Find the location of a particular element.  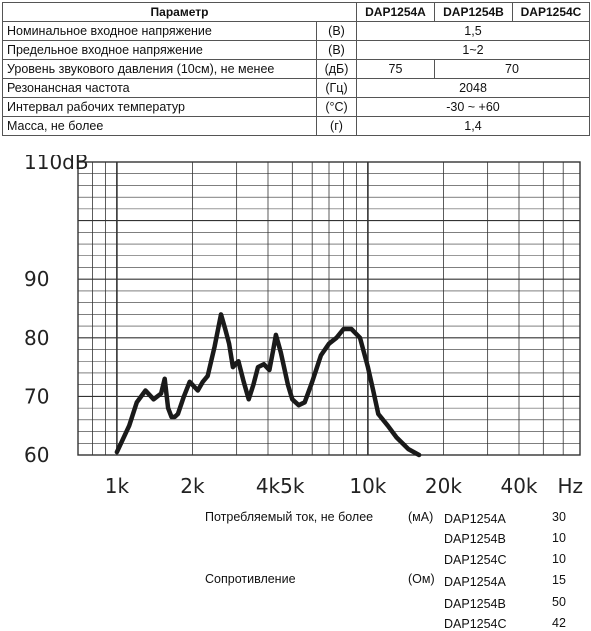

y-tick-label: 60 is located at coordinates (36, 455).